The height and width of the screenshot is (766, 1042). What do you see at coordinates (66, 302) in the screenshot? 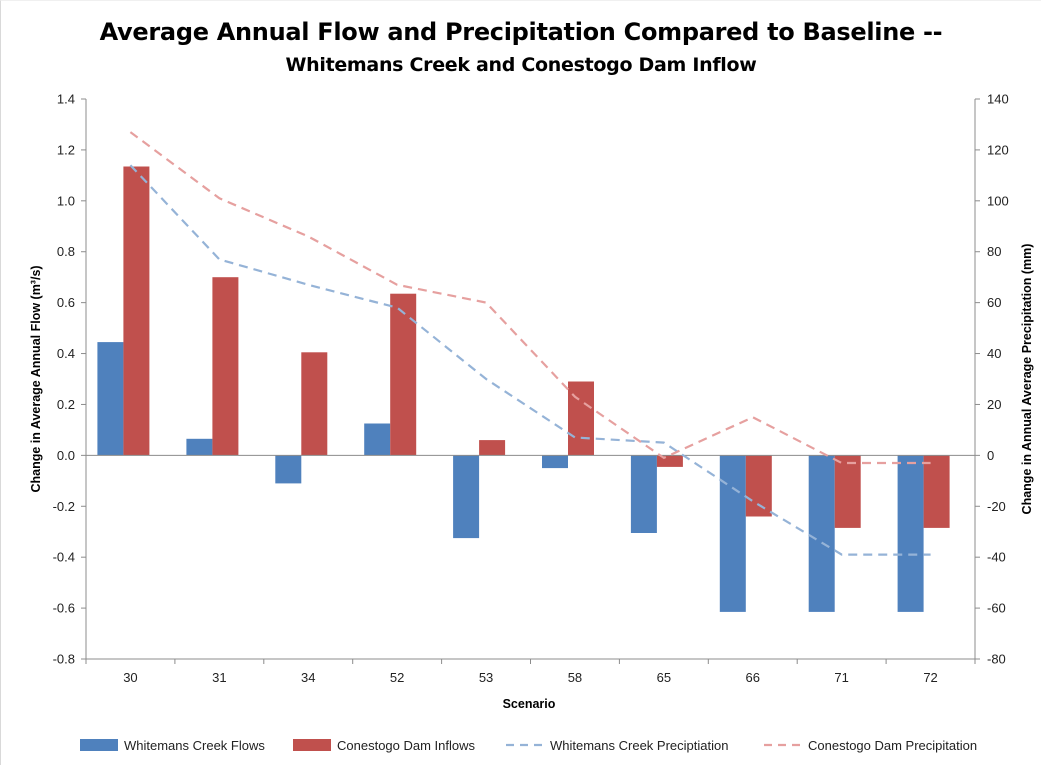
I see `y-tick-label: 0.6` at bounding box center [66, 302].